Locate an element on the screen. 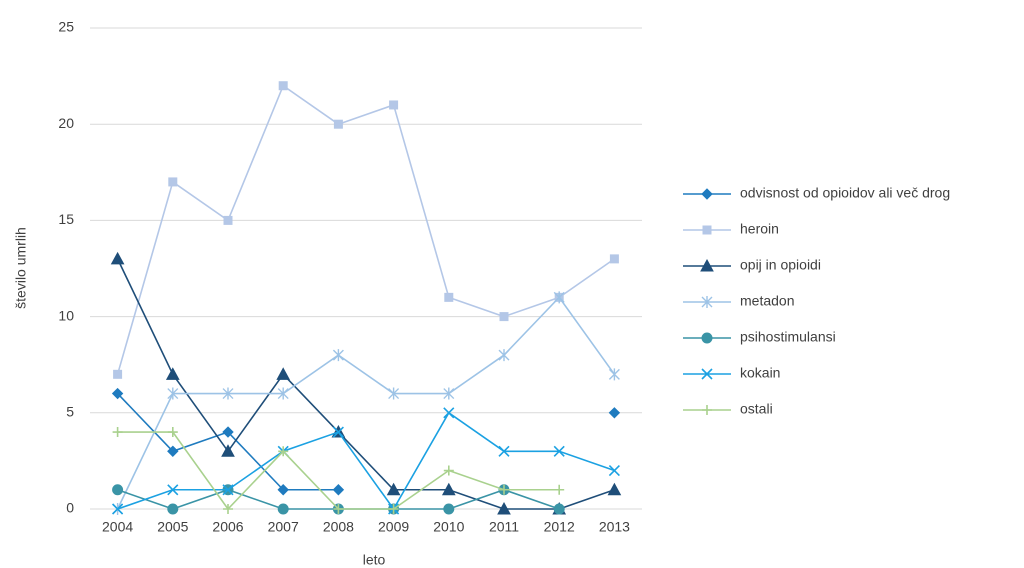 The image size is (1024, 568). legend-label: metadon is located at coordinates (767, 301).